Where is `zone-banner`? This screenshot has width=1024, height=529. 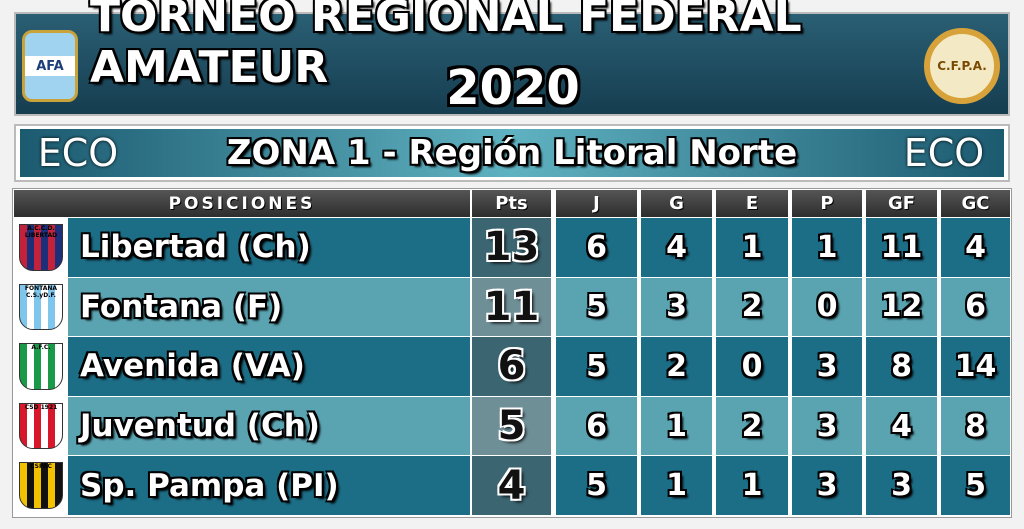 zone-banner is located at coordinates (512, 153).